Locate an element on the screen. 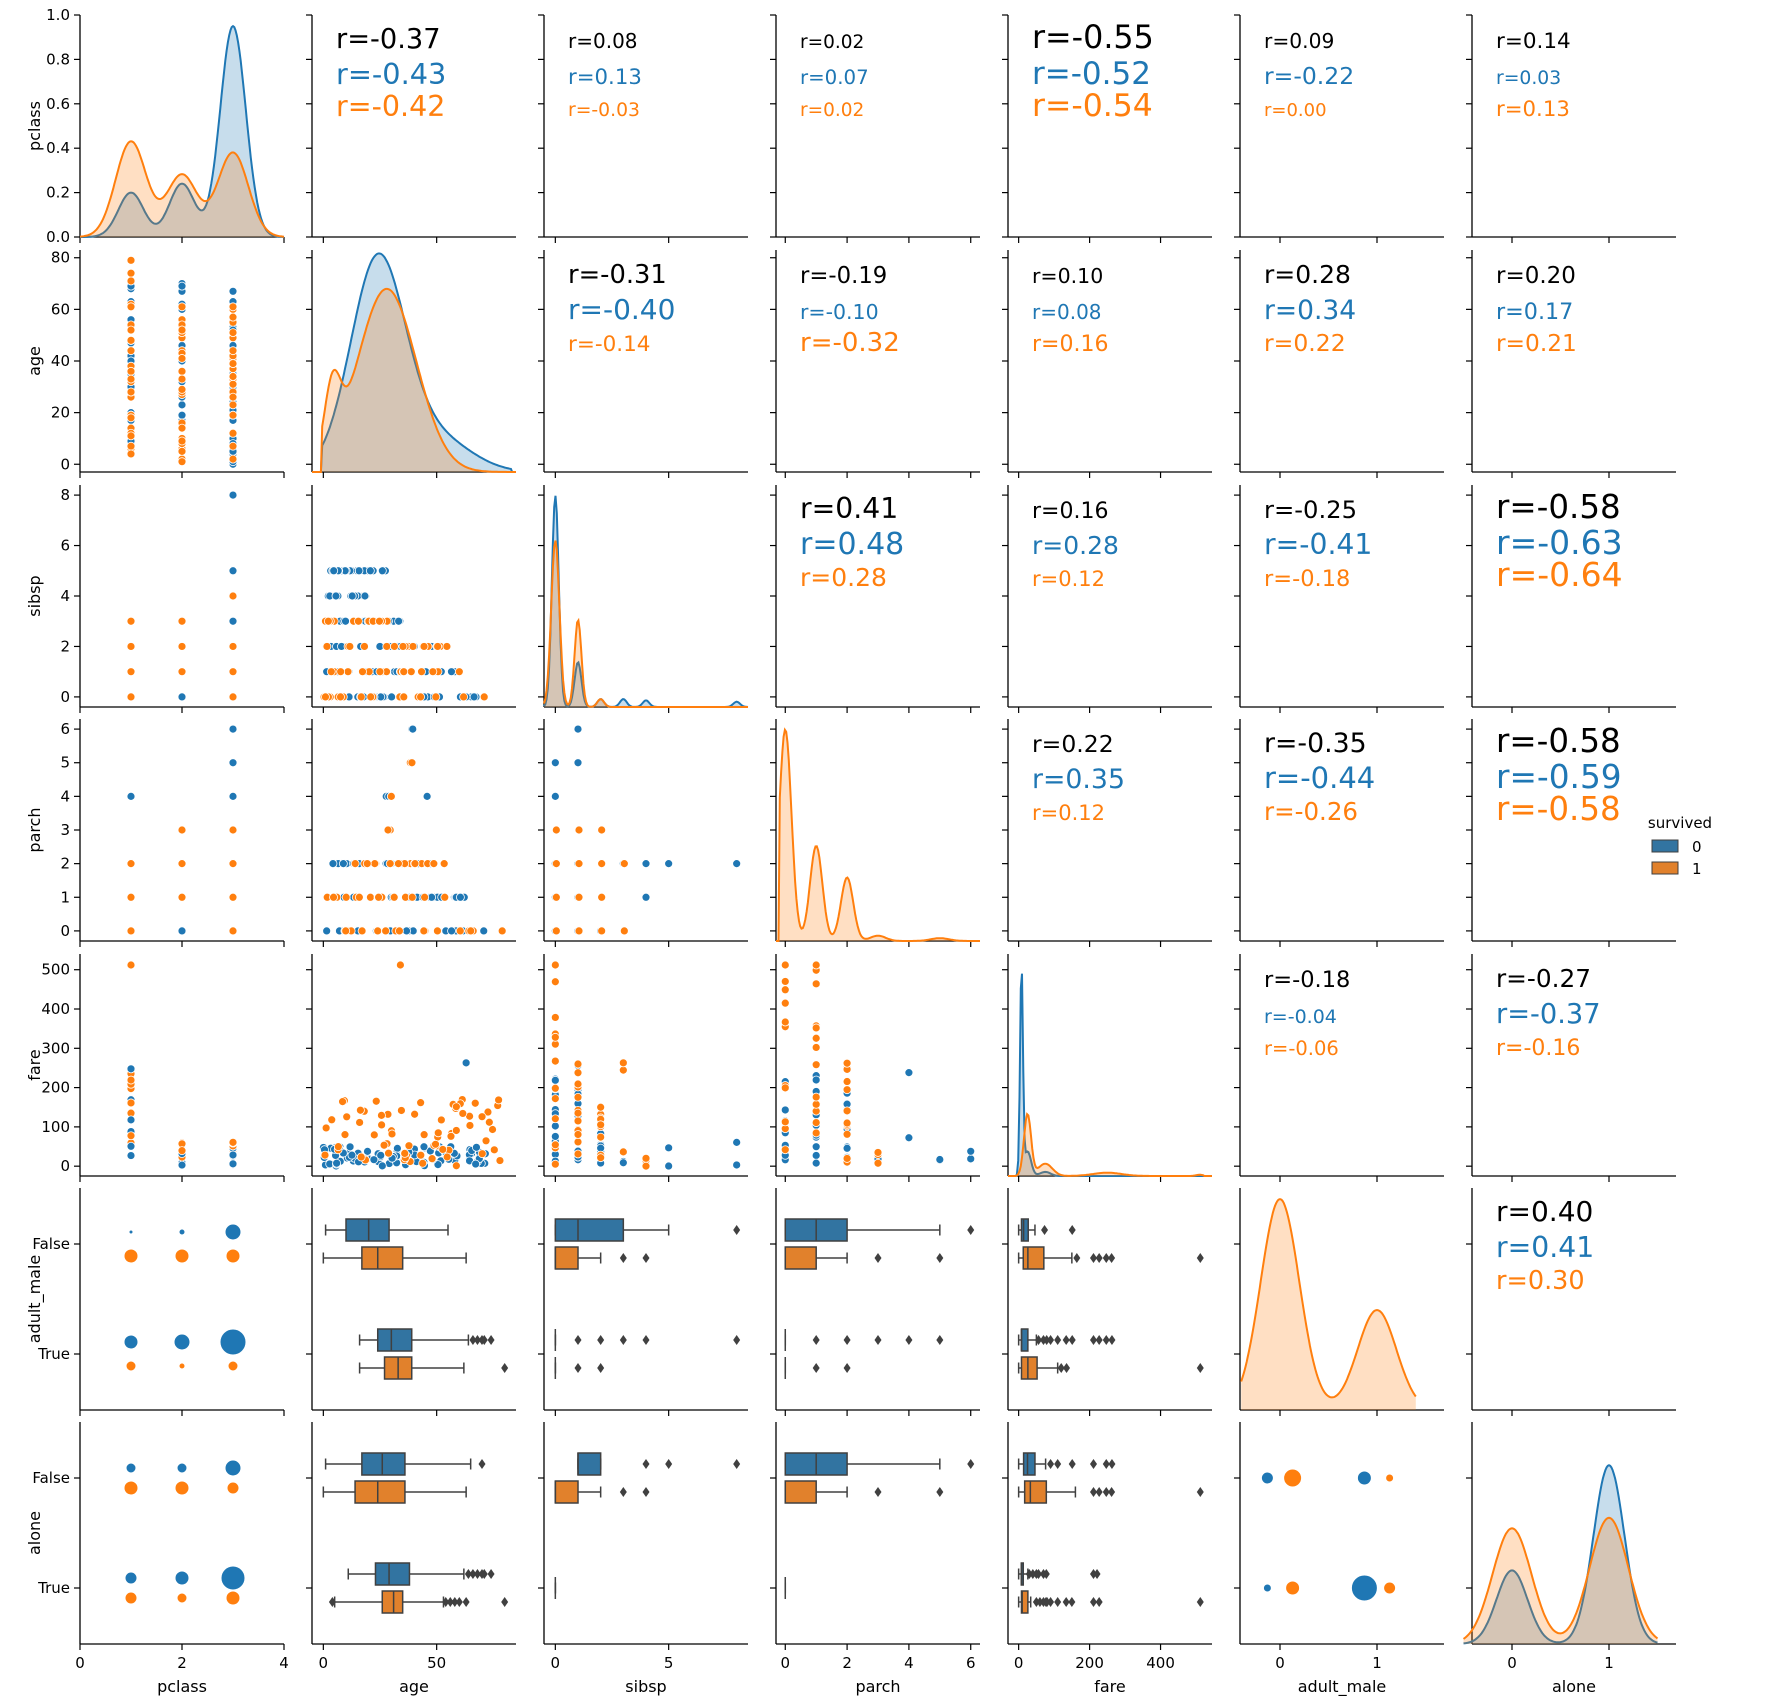 Image resolution: width=1782 pixels, height=1699 pixels. y-tick-label: True is located at coordinates (53, 1588).